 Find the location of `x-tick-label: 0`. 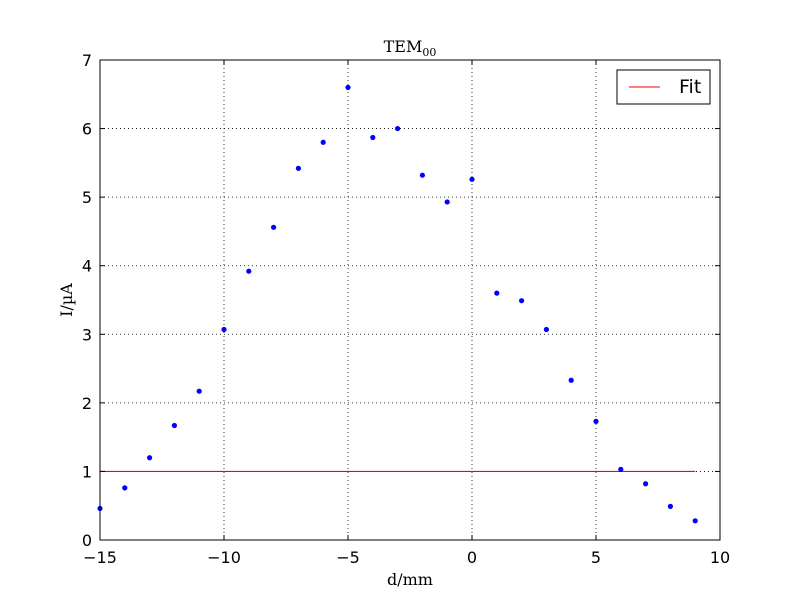

x-tick-label: 0 is located at coordinates (472, 557).